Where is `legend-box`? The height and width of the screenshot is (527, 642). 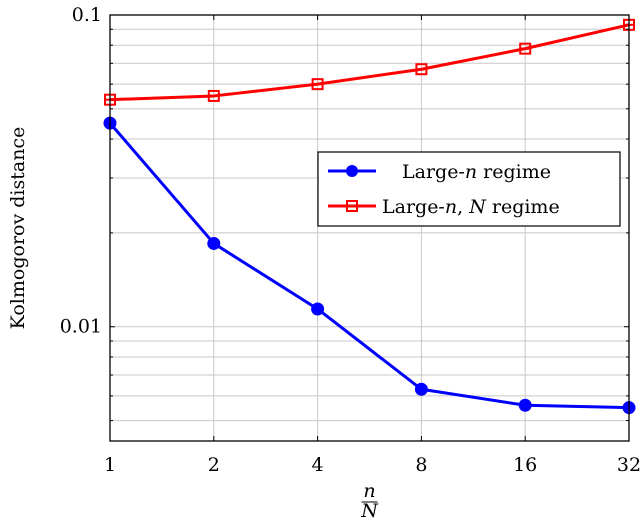
legend-box is located at coordinates (469, 189).